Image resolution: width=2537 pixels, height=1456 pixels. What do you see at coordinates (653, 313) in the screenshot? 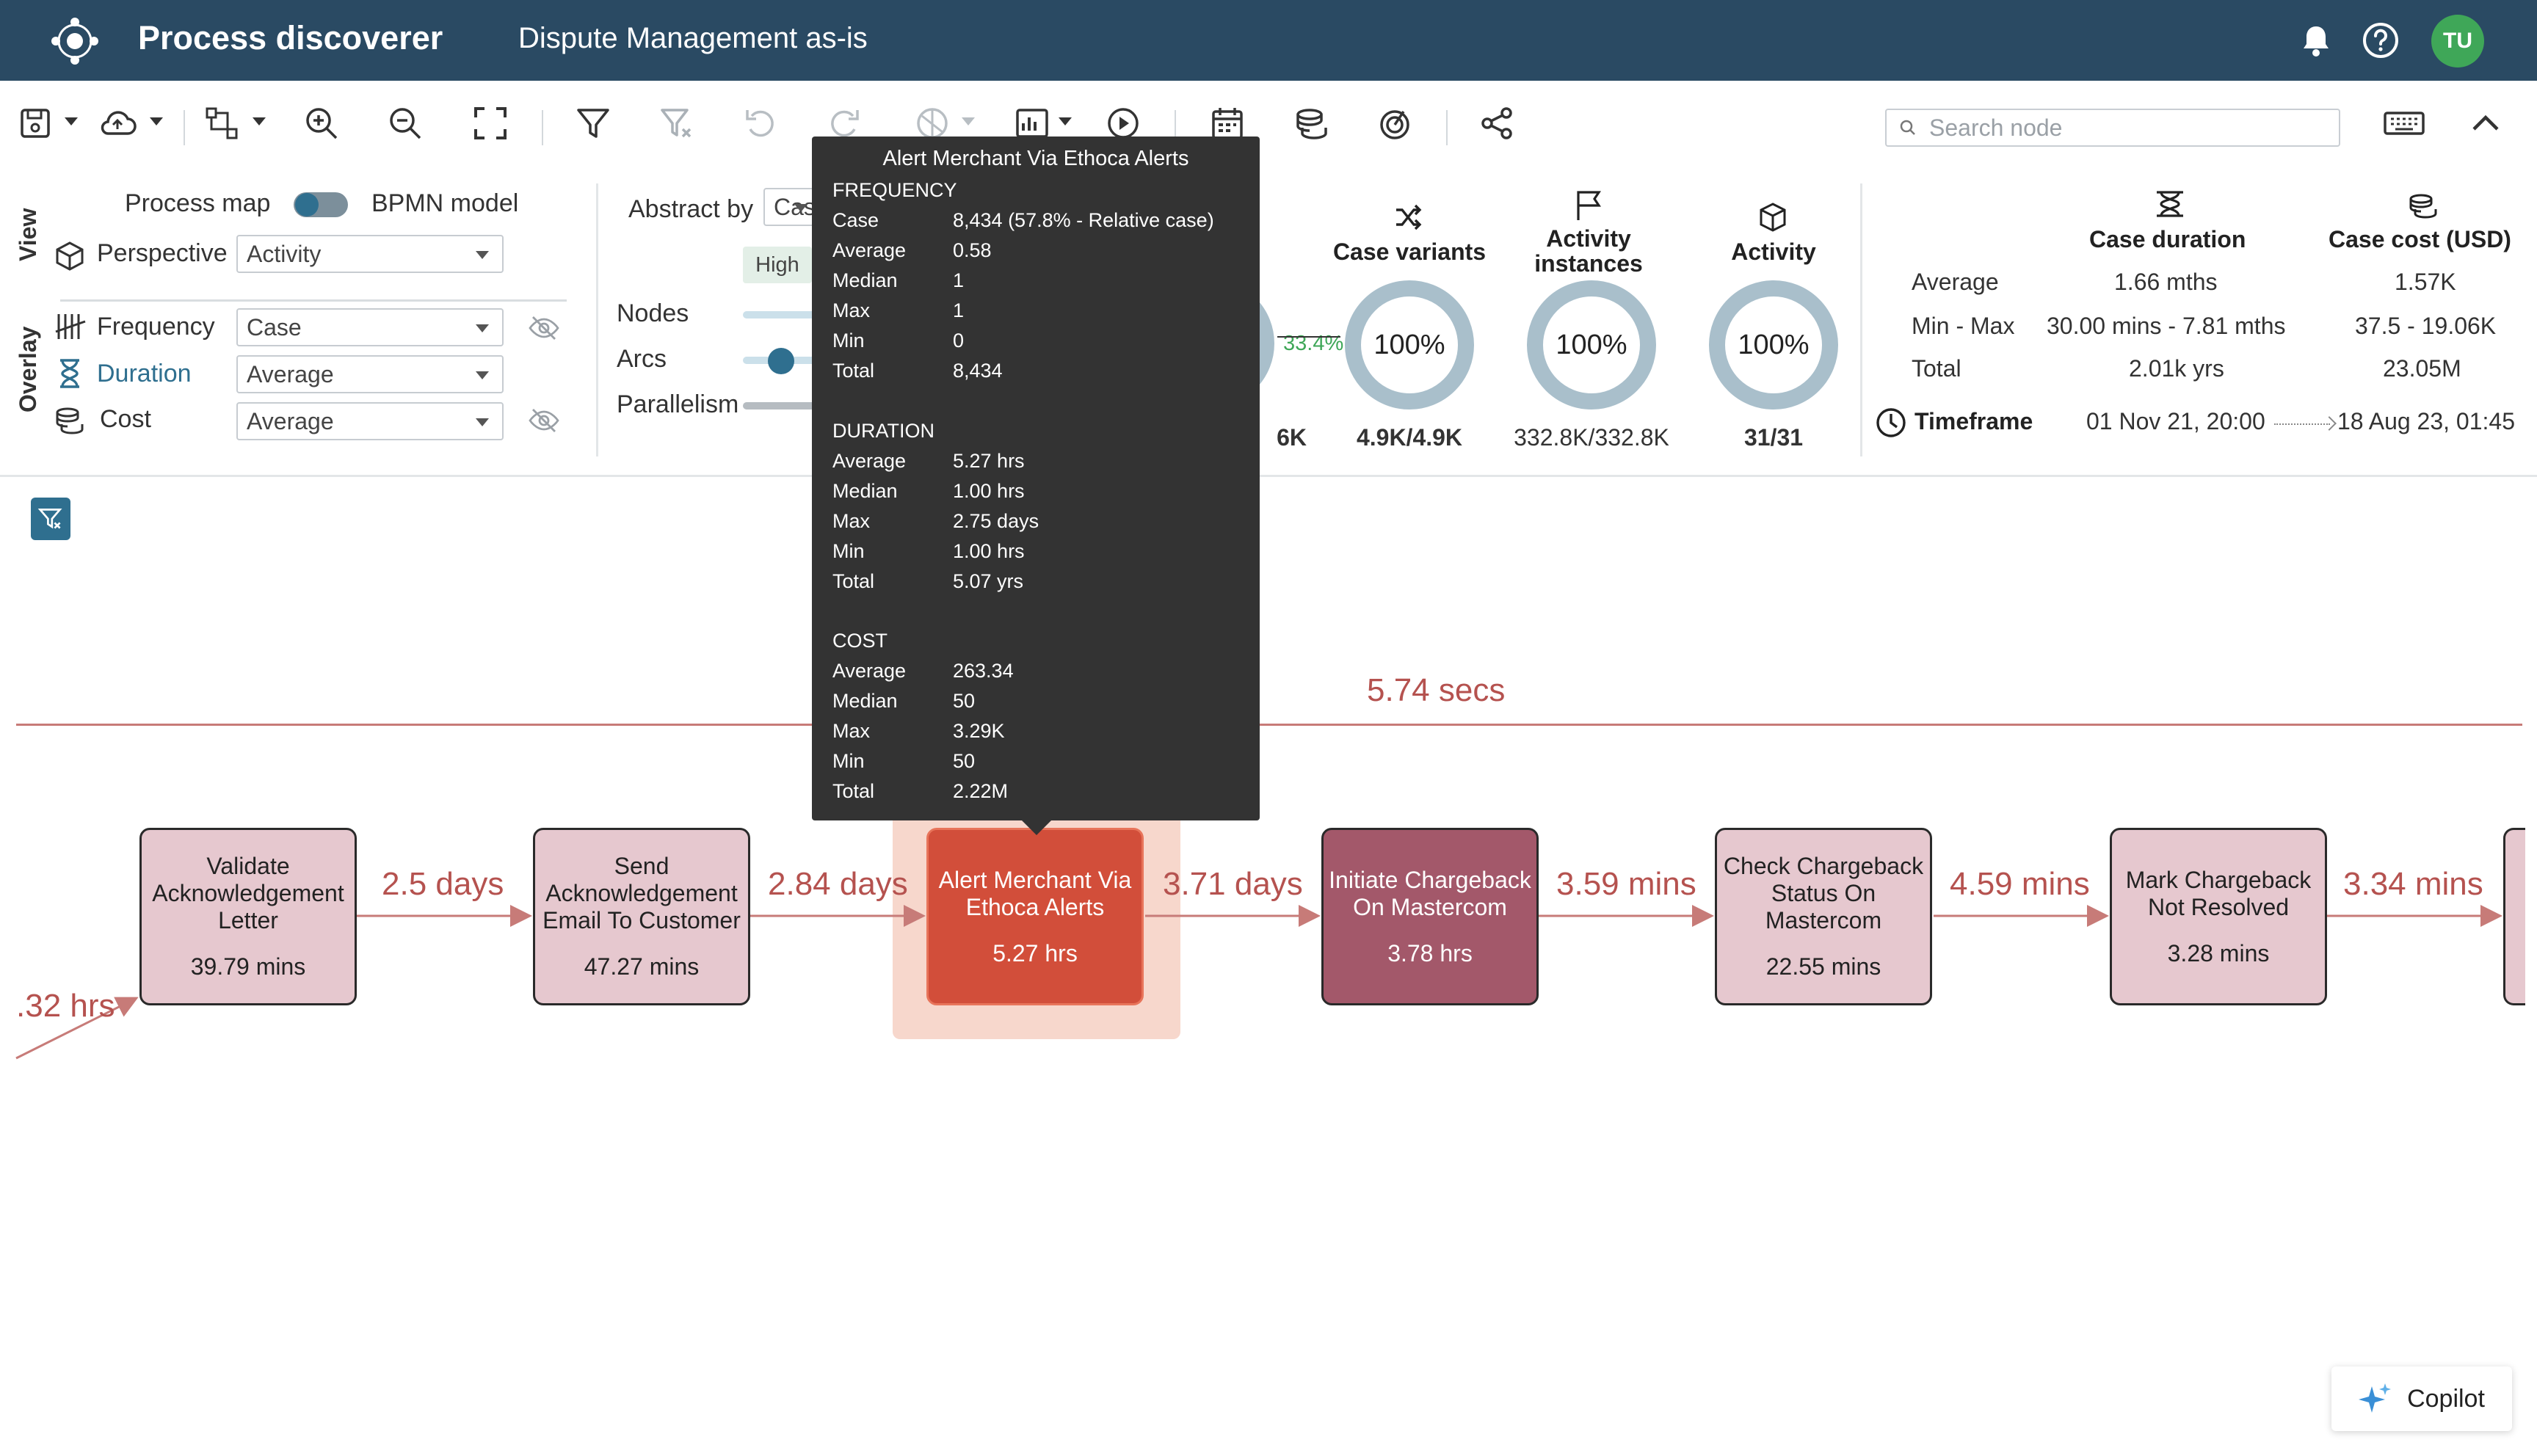
I see `nodes-label: Nodes` at bounding box center [653, 313].